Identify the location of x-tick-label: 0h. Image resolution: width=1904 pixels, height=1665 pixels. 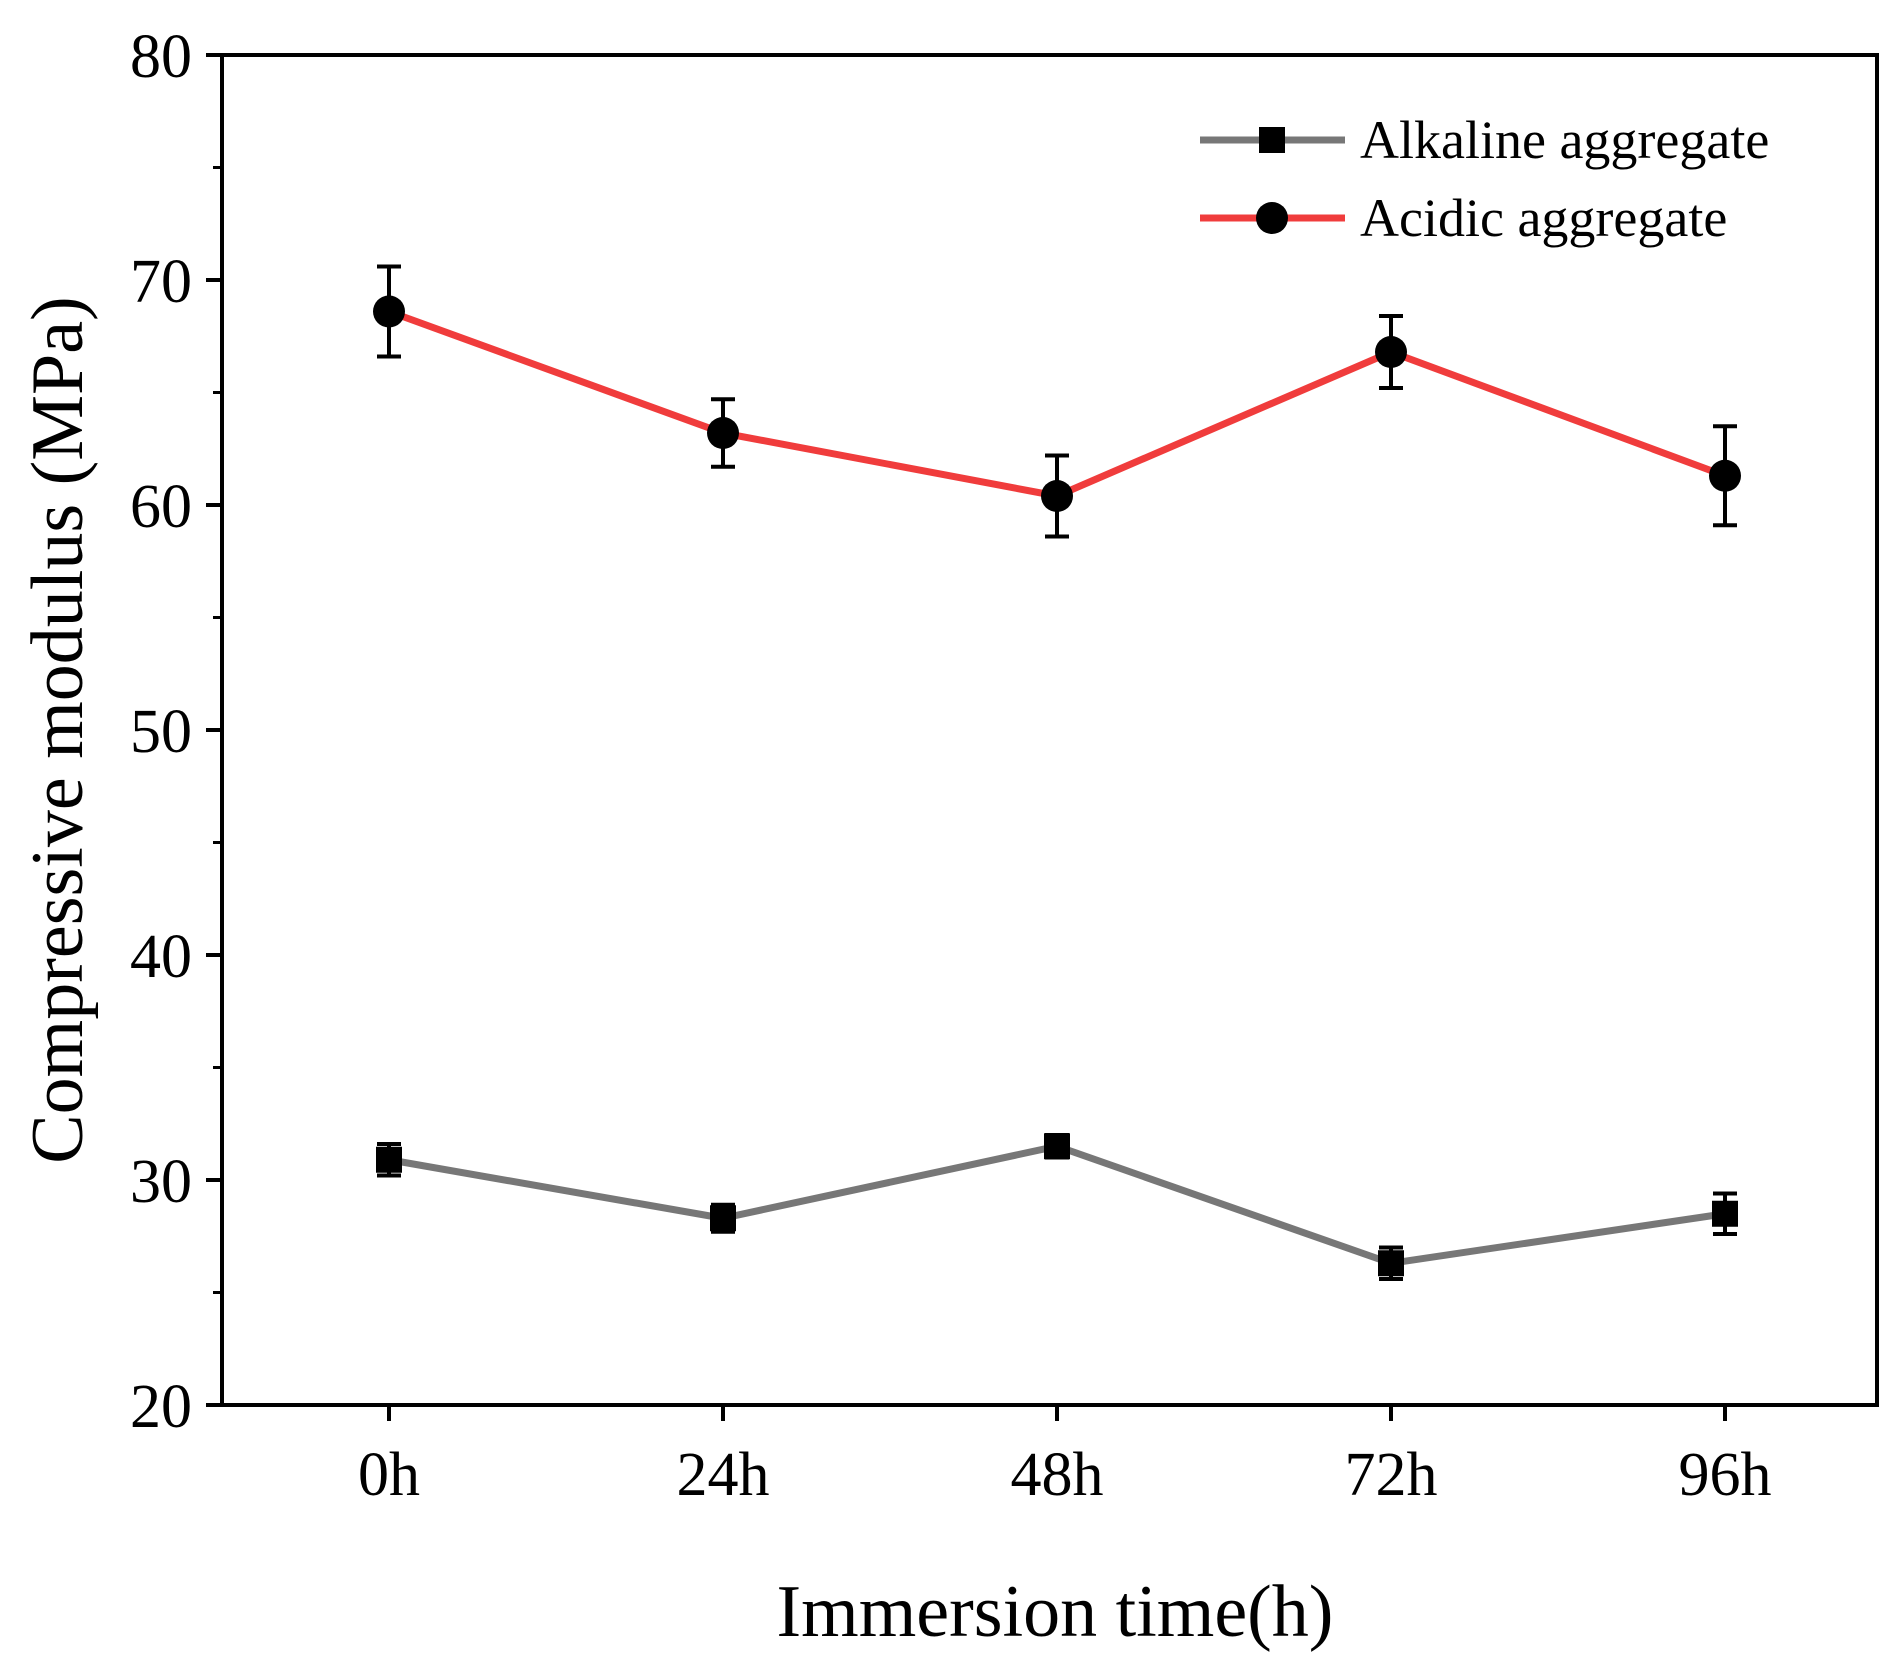
(389, 1475).